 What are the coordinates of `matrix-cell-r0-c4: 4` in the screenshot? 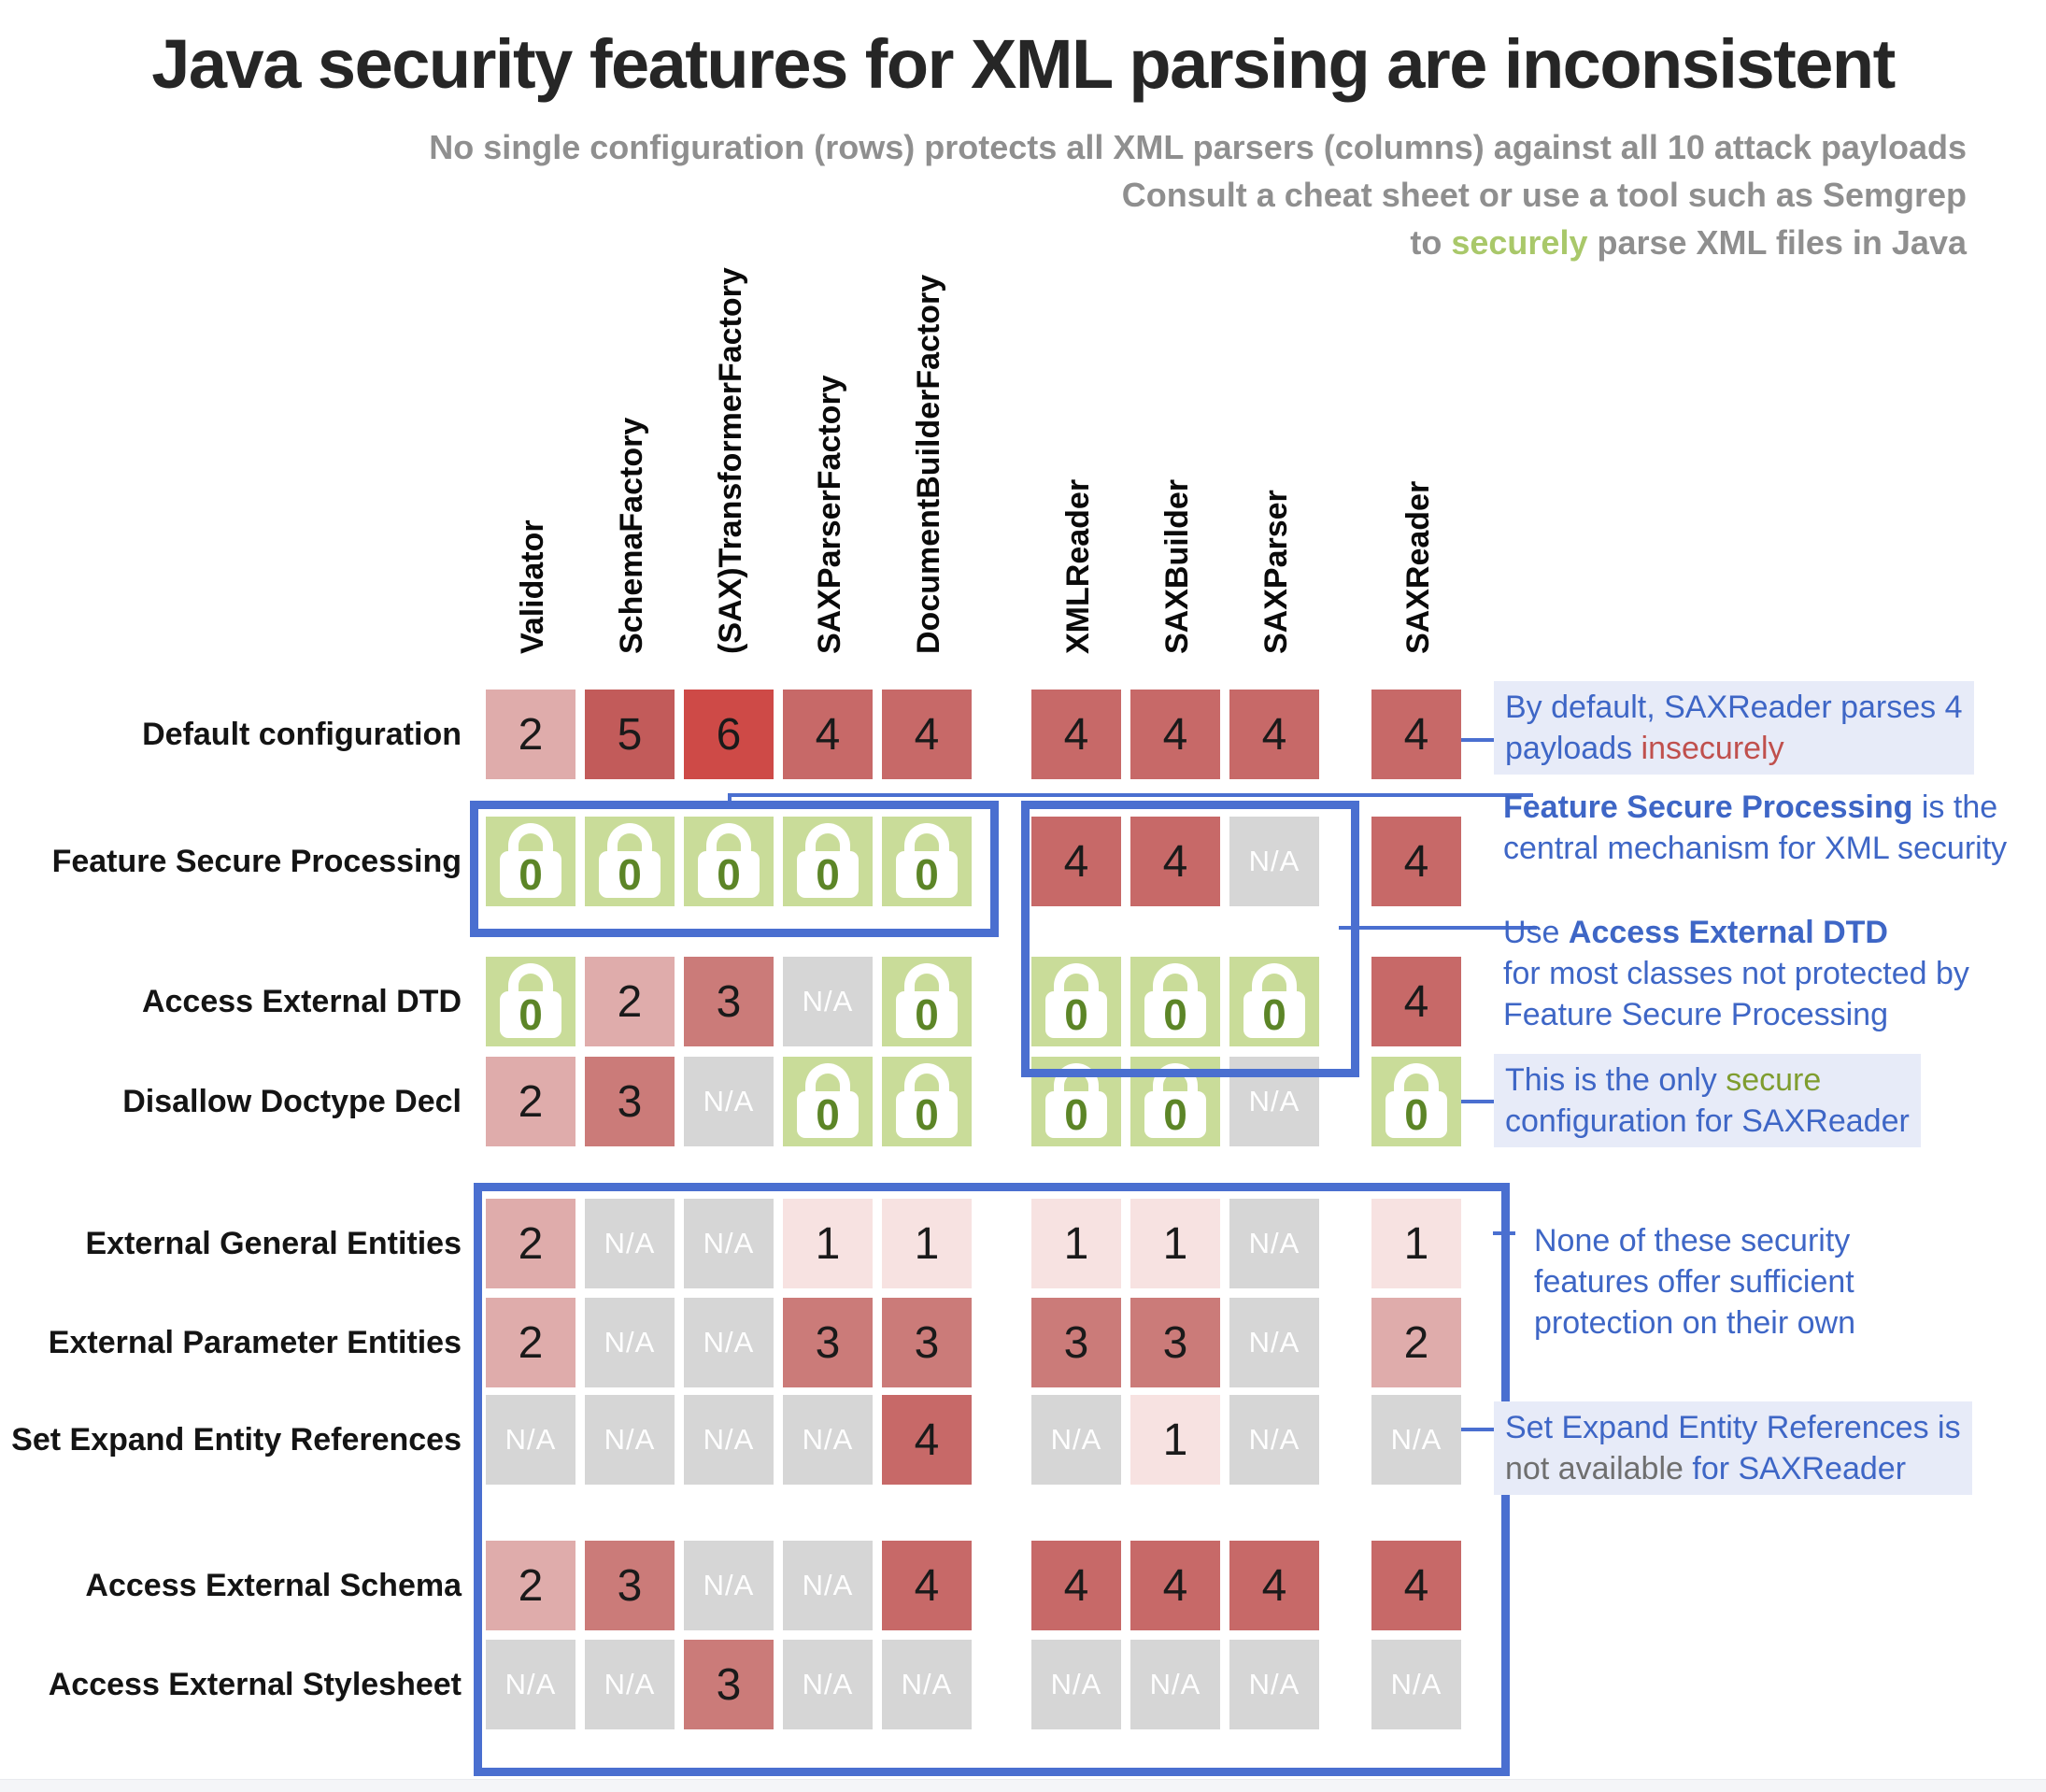 It's located at (927, 734).